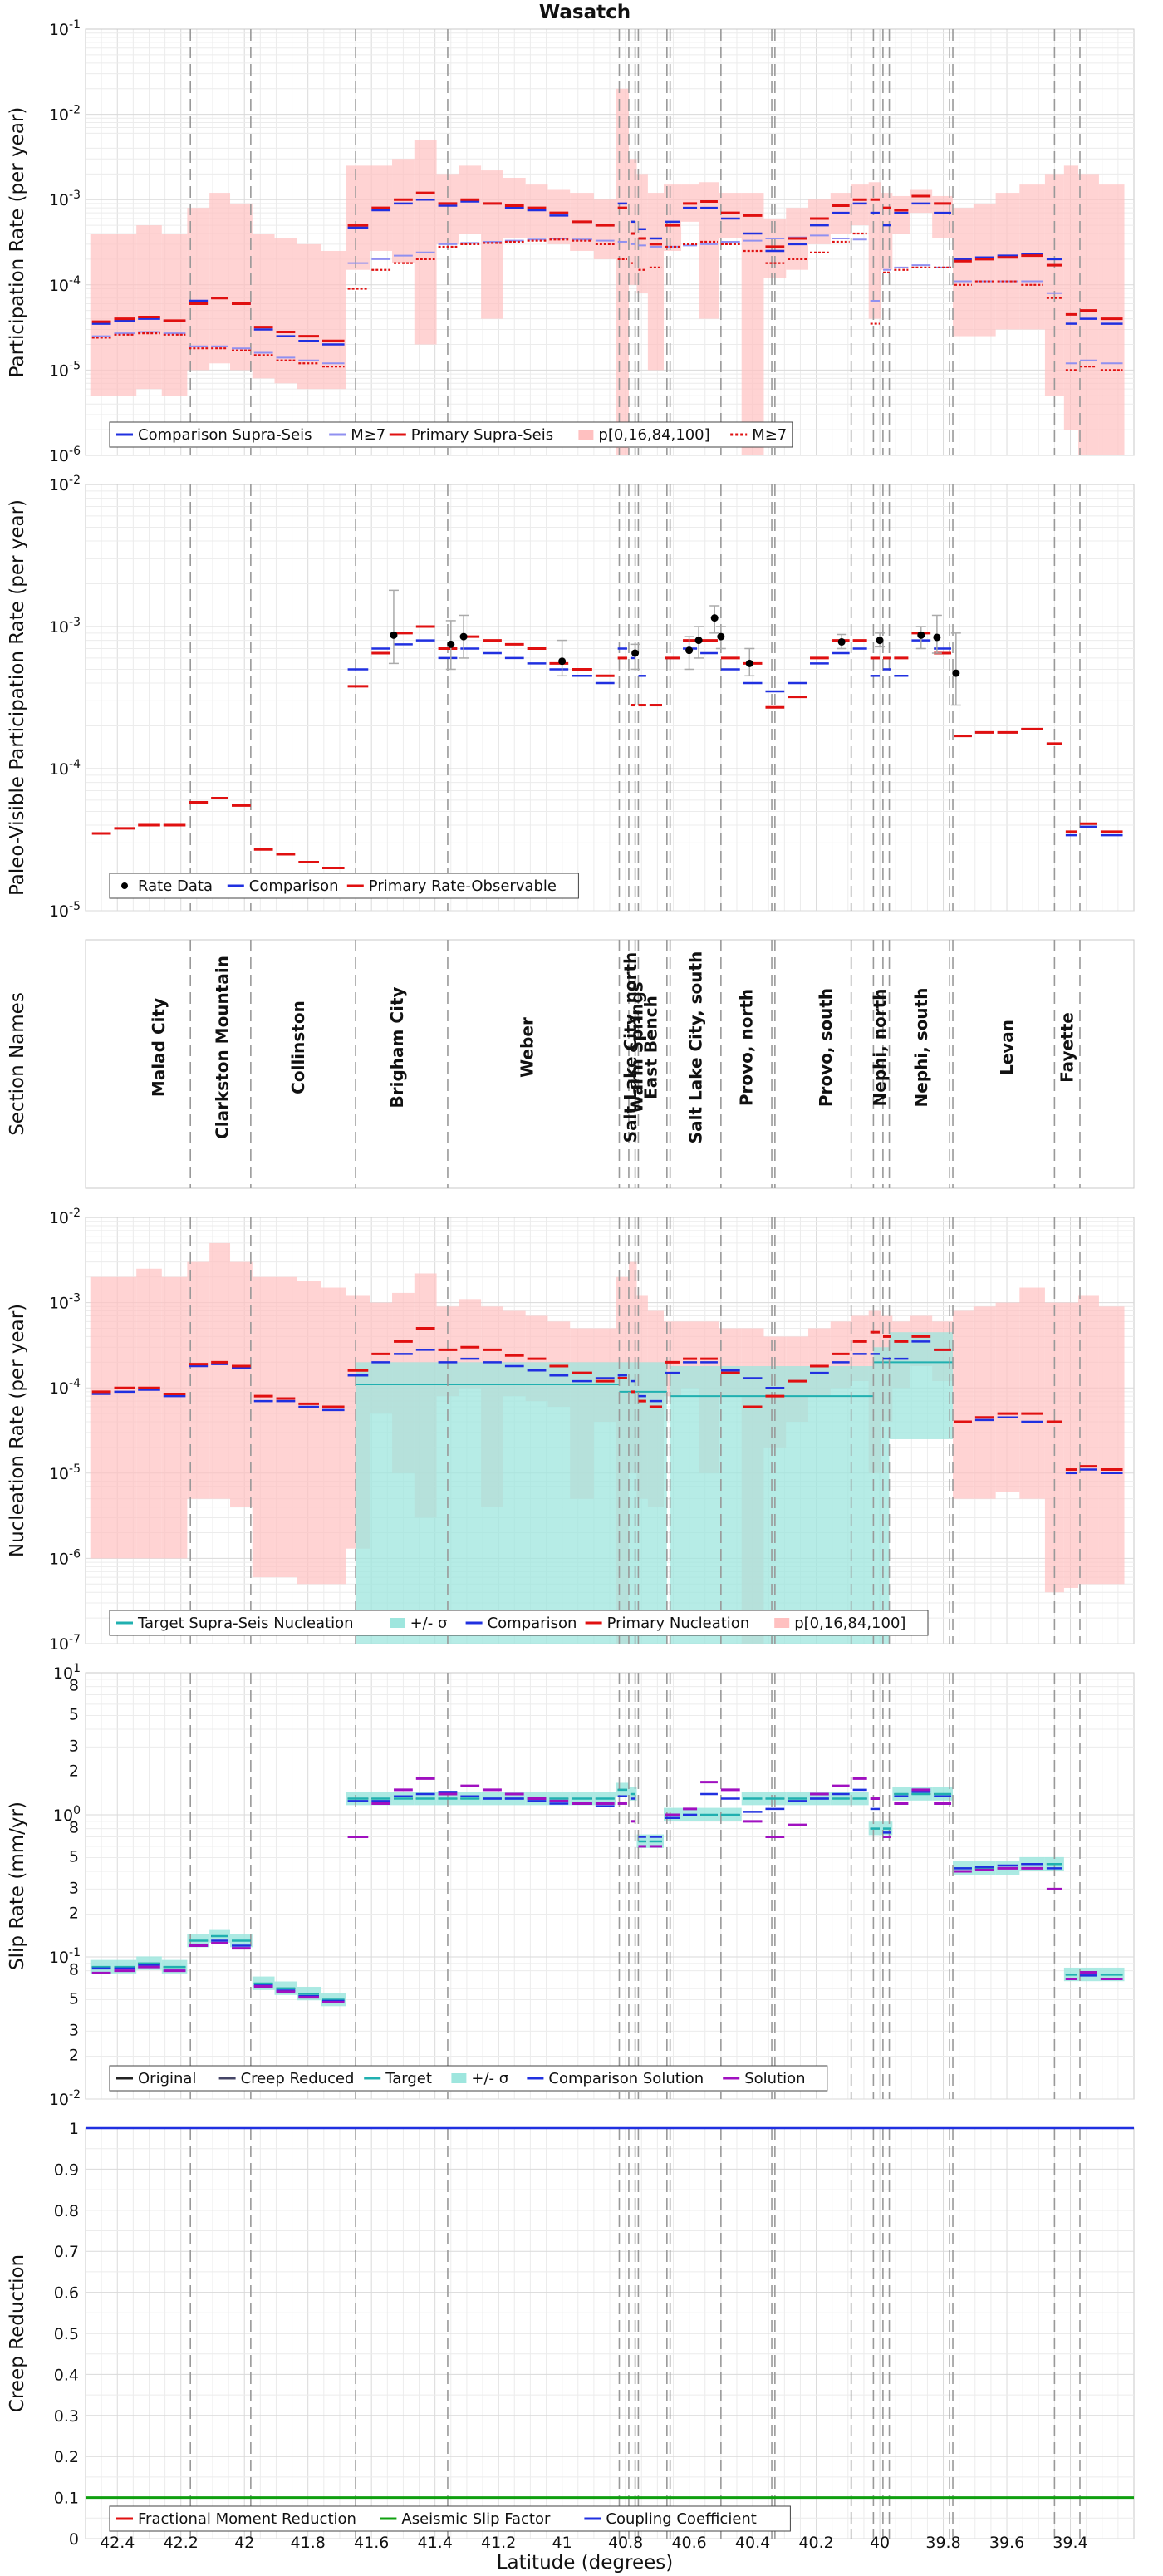 The image size is (1163, 2576). What do you see at coordinates (921, 1048) in the screenshot?
I see `section-name-label: Nephi, south` at bounding box center [921, 1048].